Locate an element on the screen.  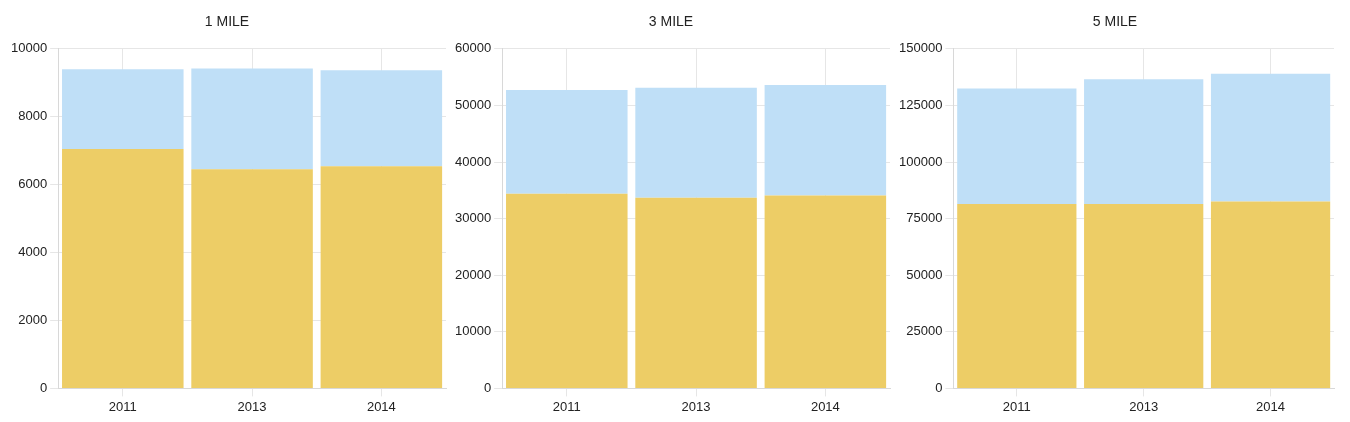
y-tick-label: 150000 is located at coordinates (920, 48).